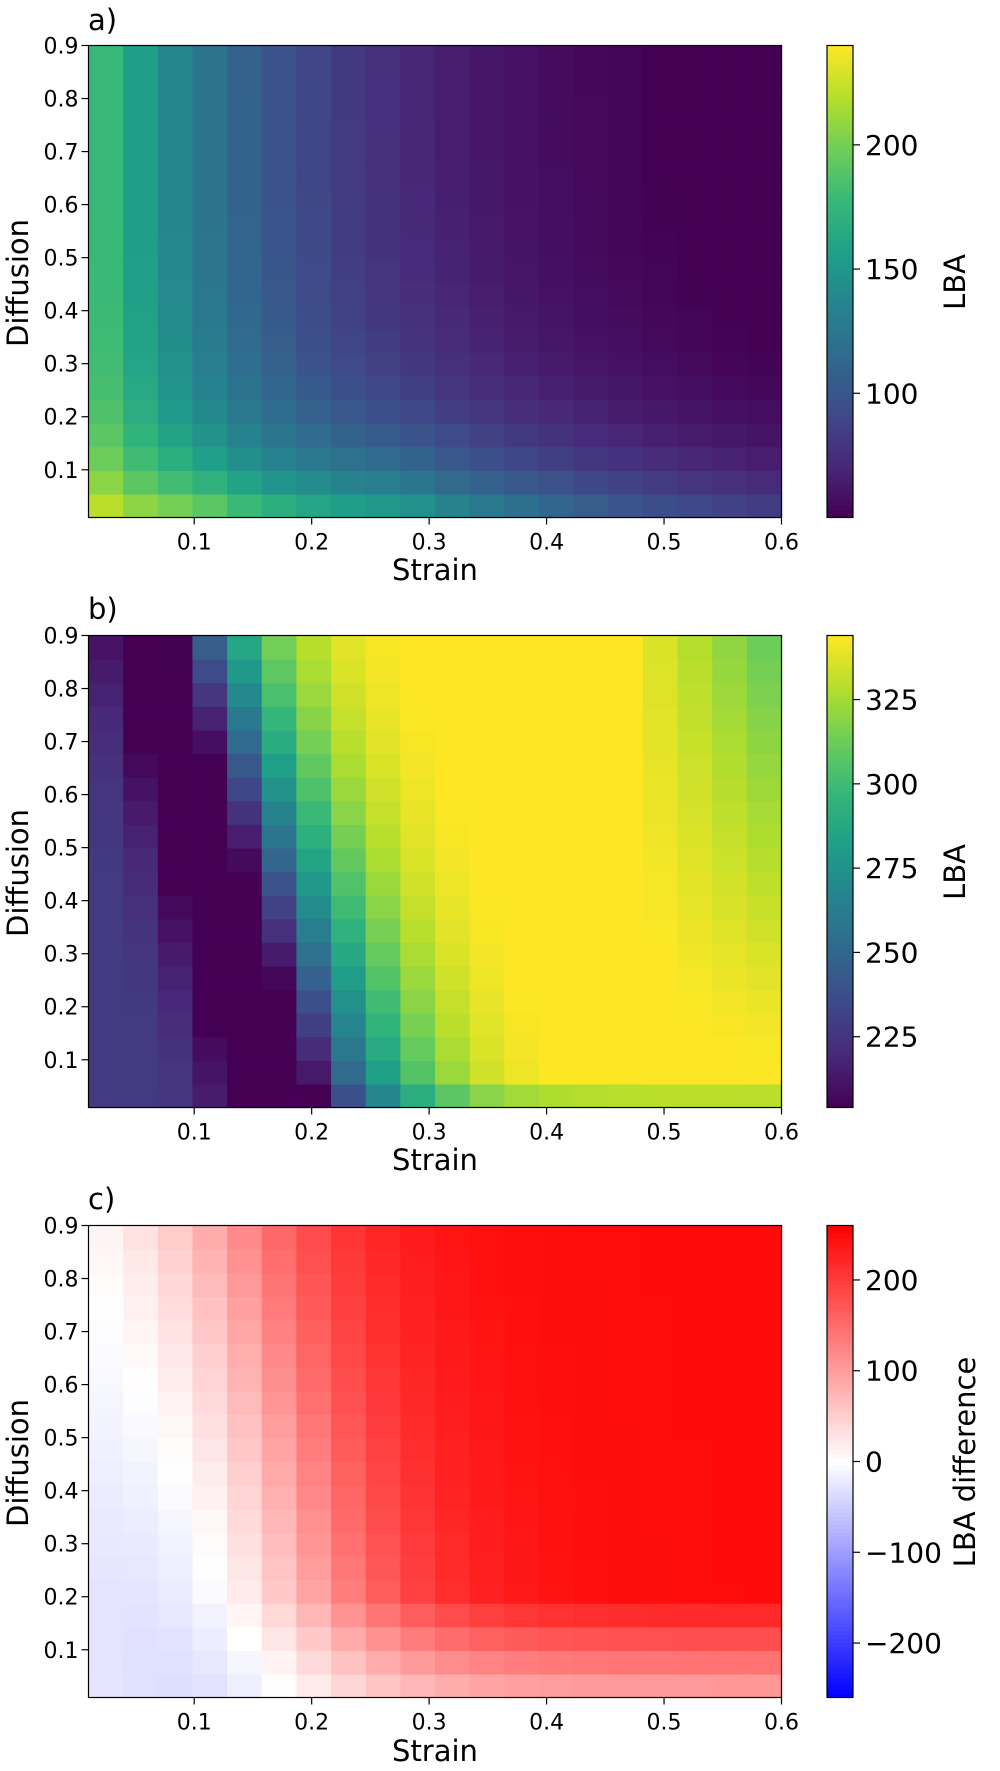 The height and width of the screenshot is (1771, 1000). I want to click on colorbar-tick-label: 225, so click(891, 1037).